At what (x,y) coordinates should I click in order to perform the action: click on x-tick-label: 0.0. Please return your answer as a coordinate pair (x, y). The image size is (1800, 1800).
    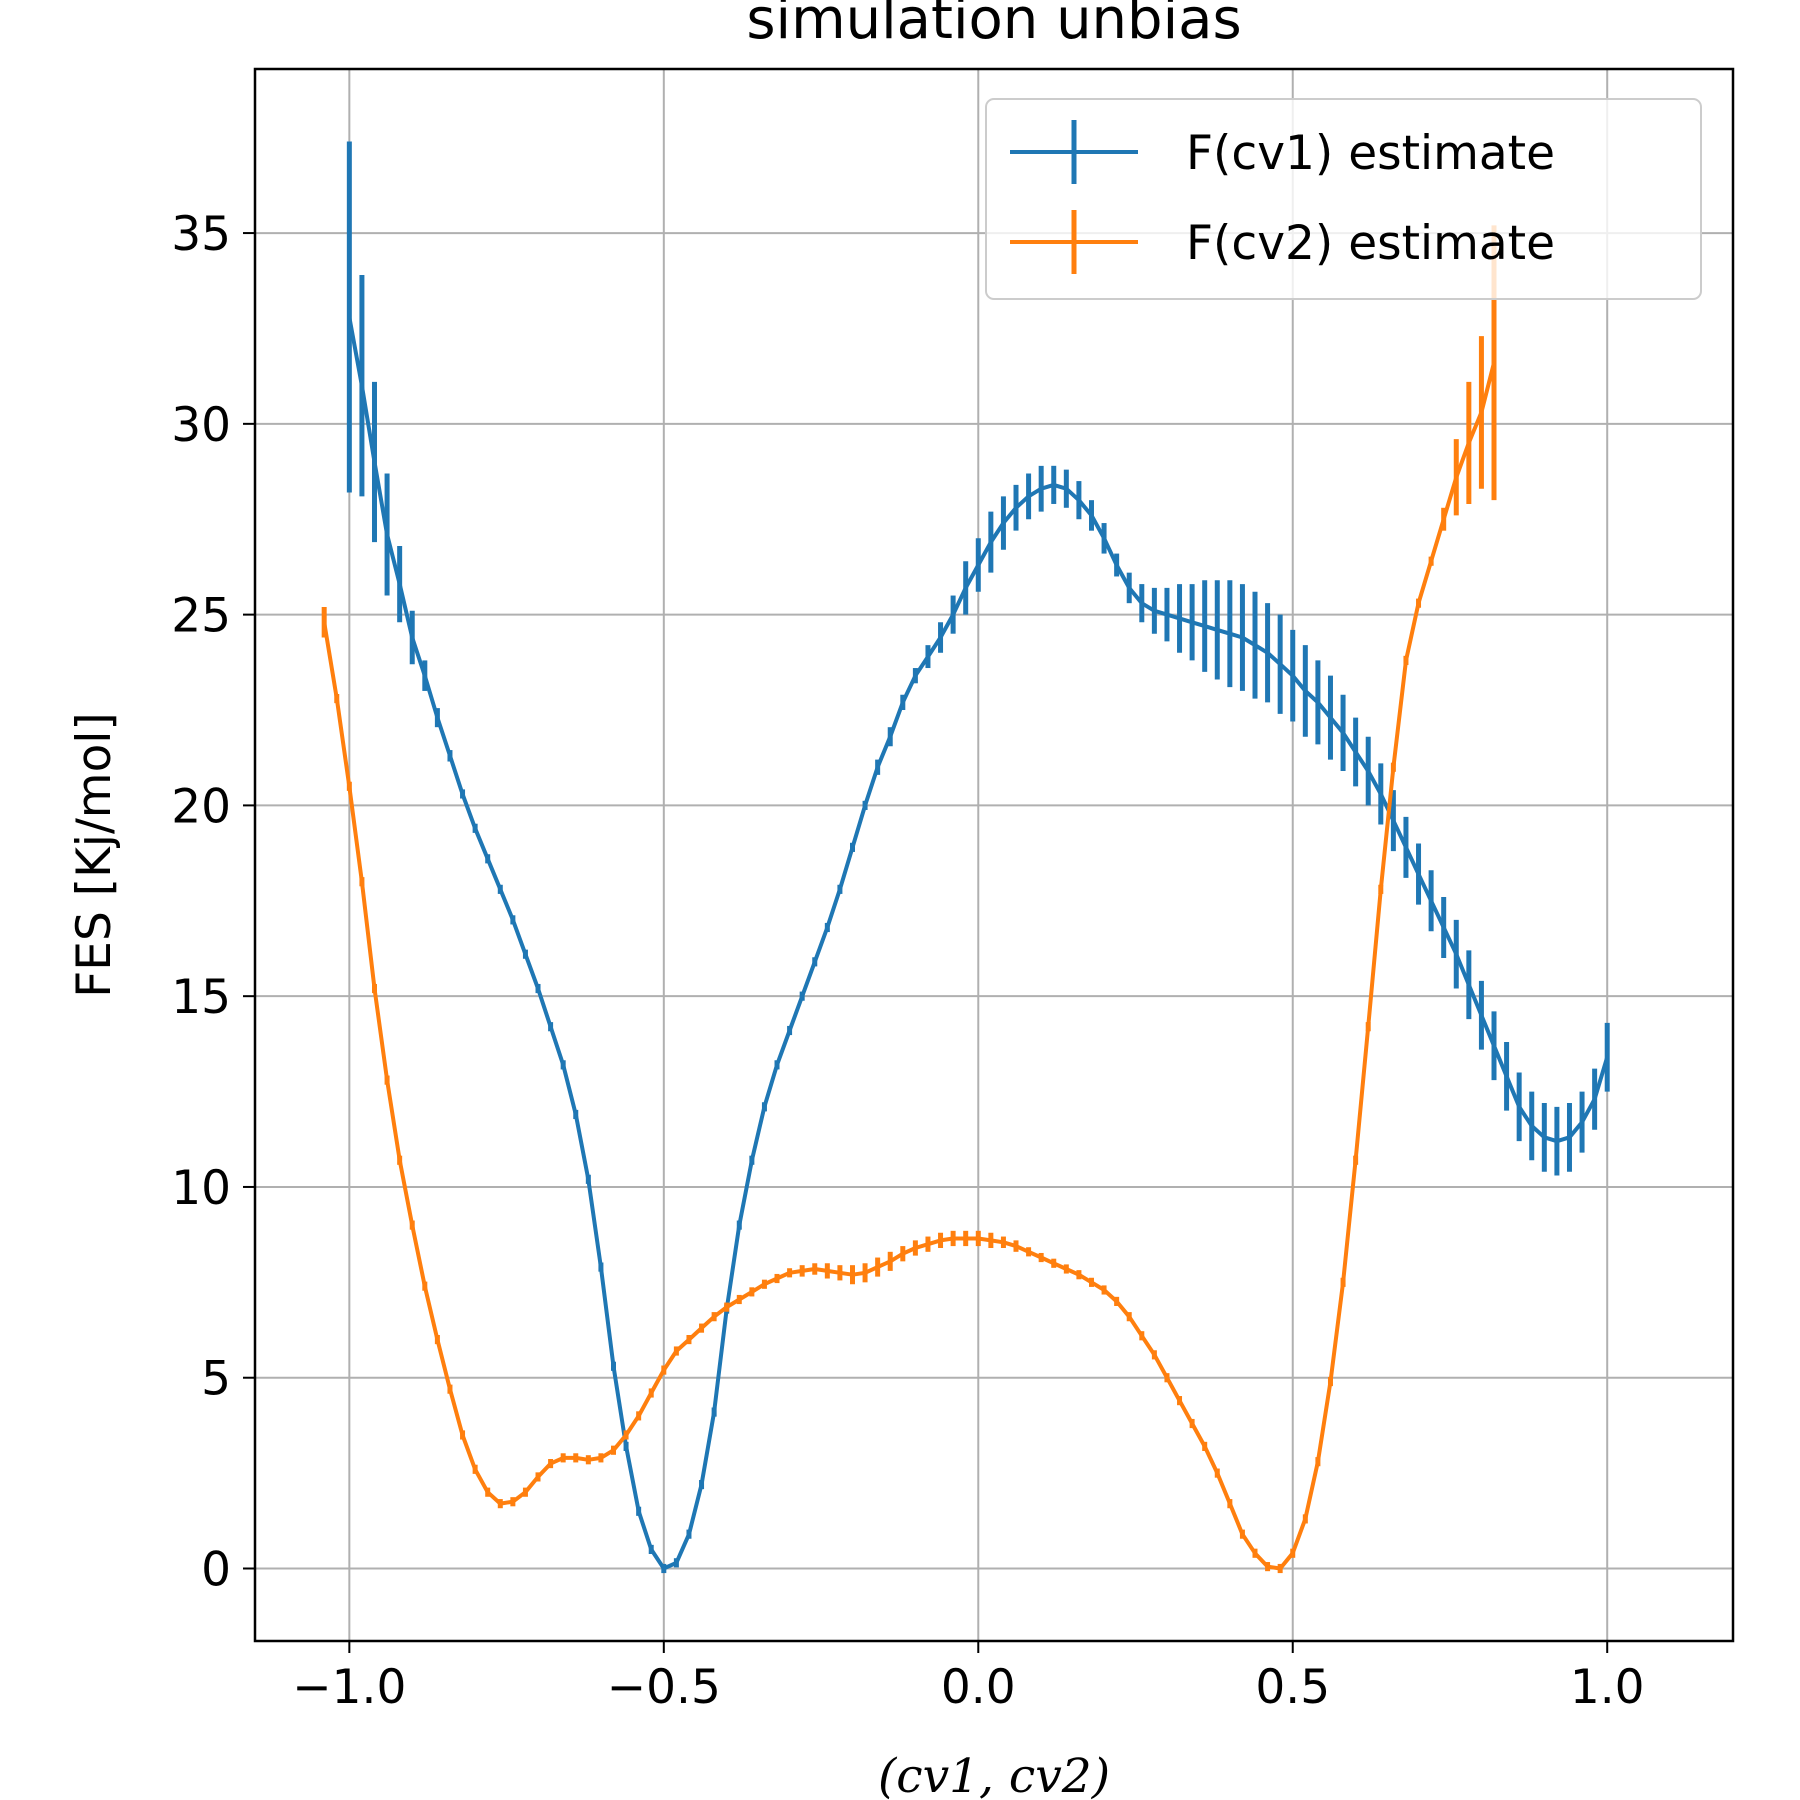
    Looking at the image, I should click on (978, 1687).